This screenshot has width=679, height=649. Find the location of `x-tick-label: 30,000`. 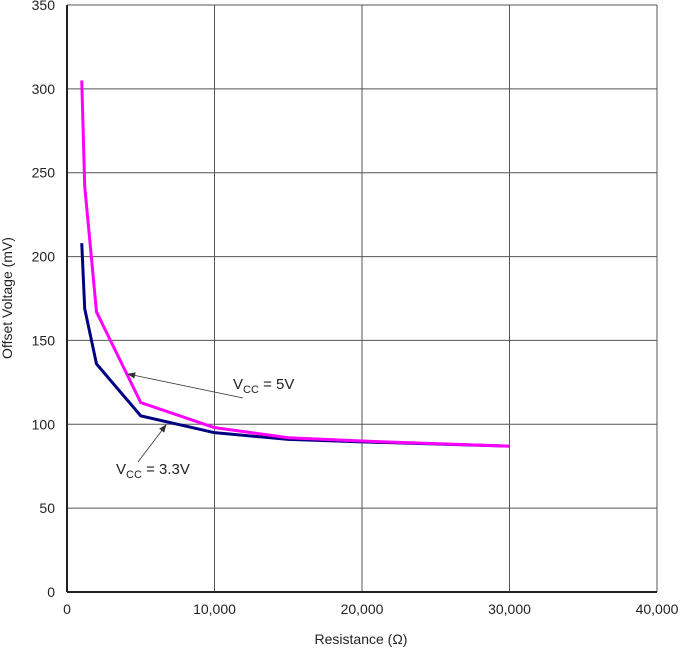

x-tick-label: 30,000 is located at coordinates (509, 609).